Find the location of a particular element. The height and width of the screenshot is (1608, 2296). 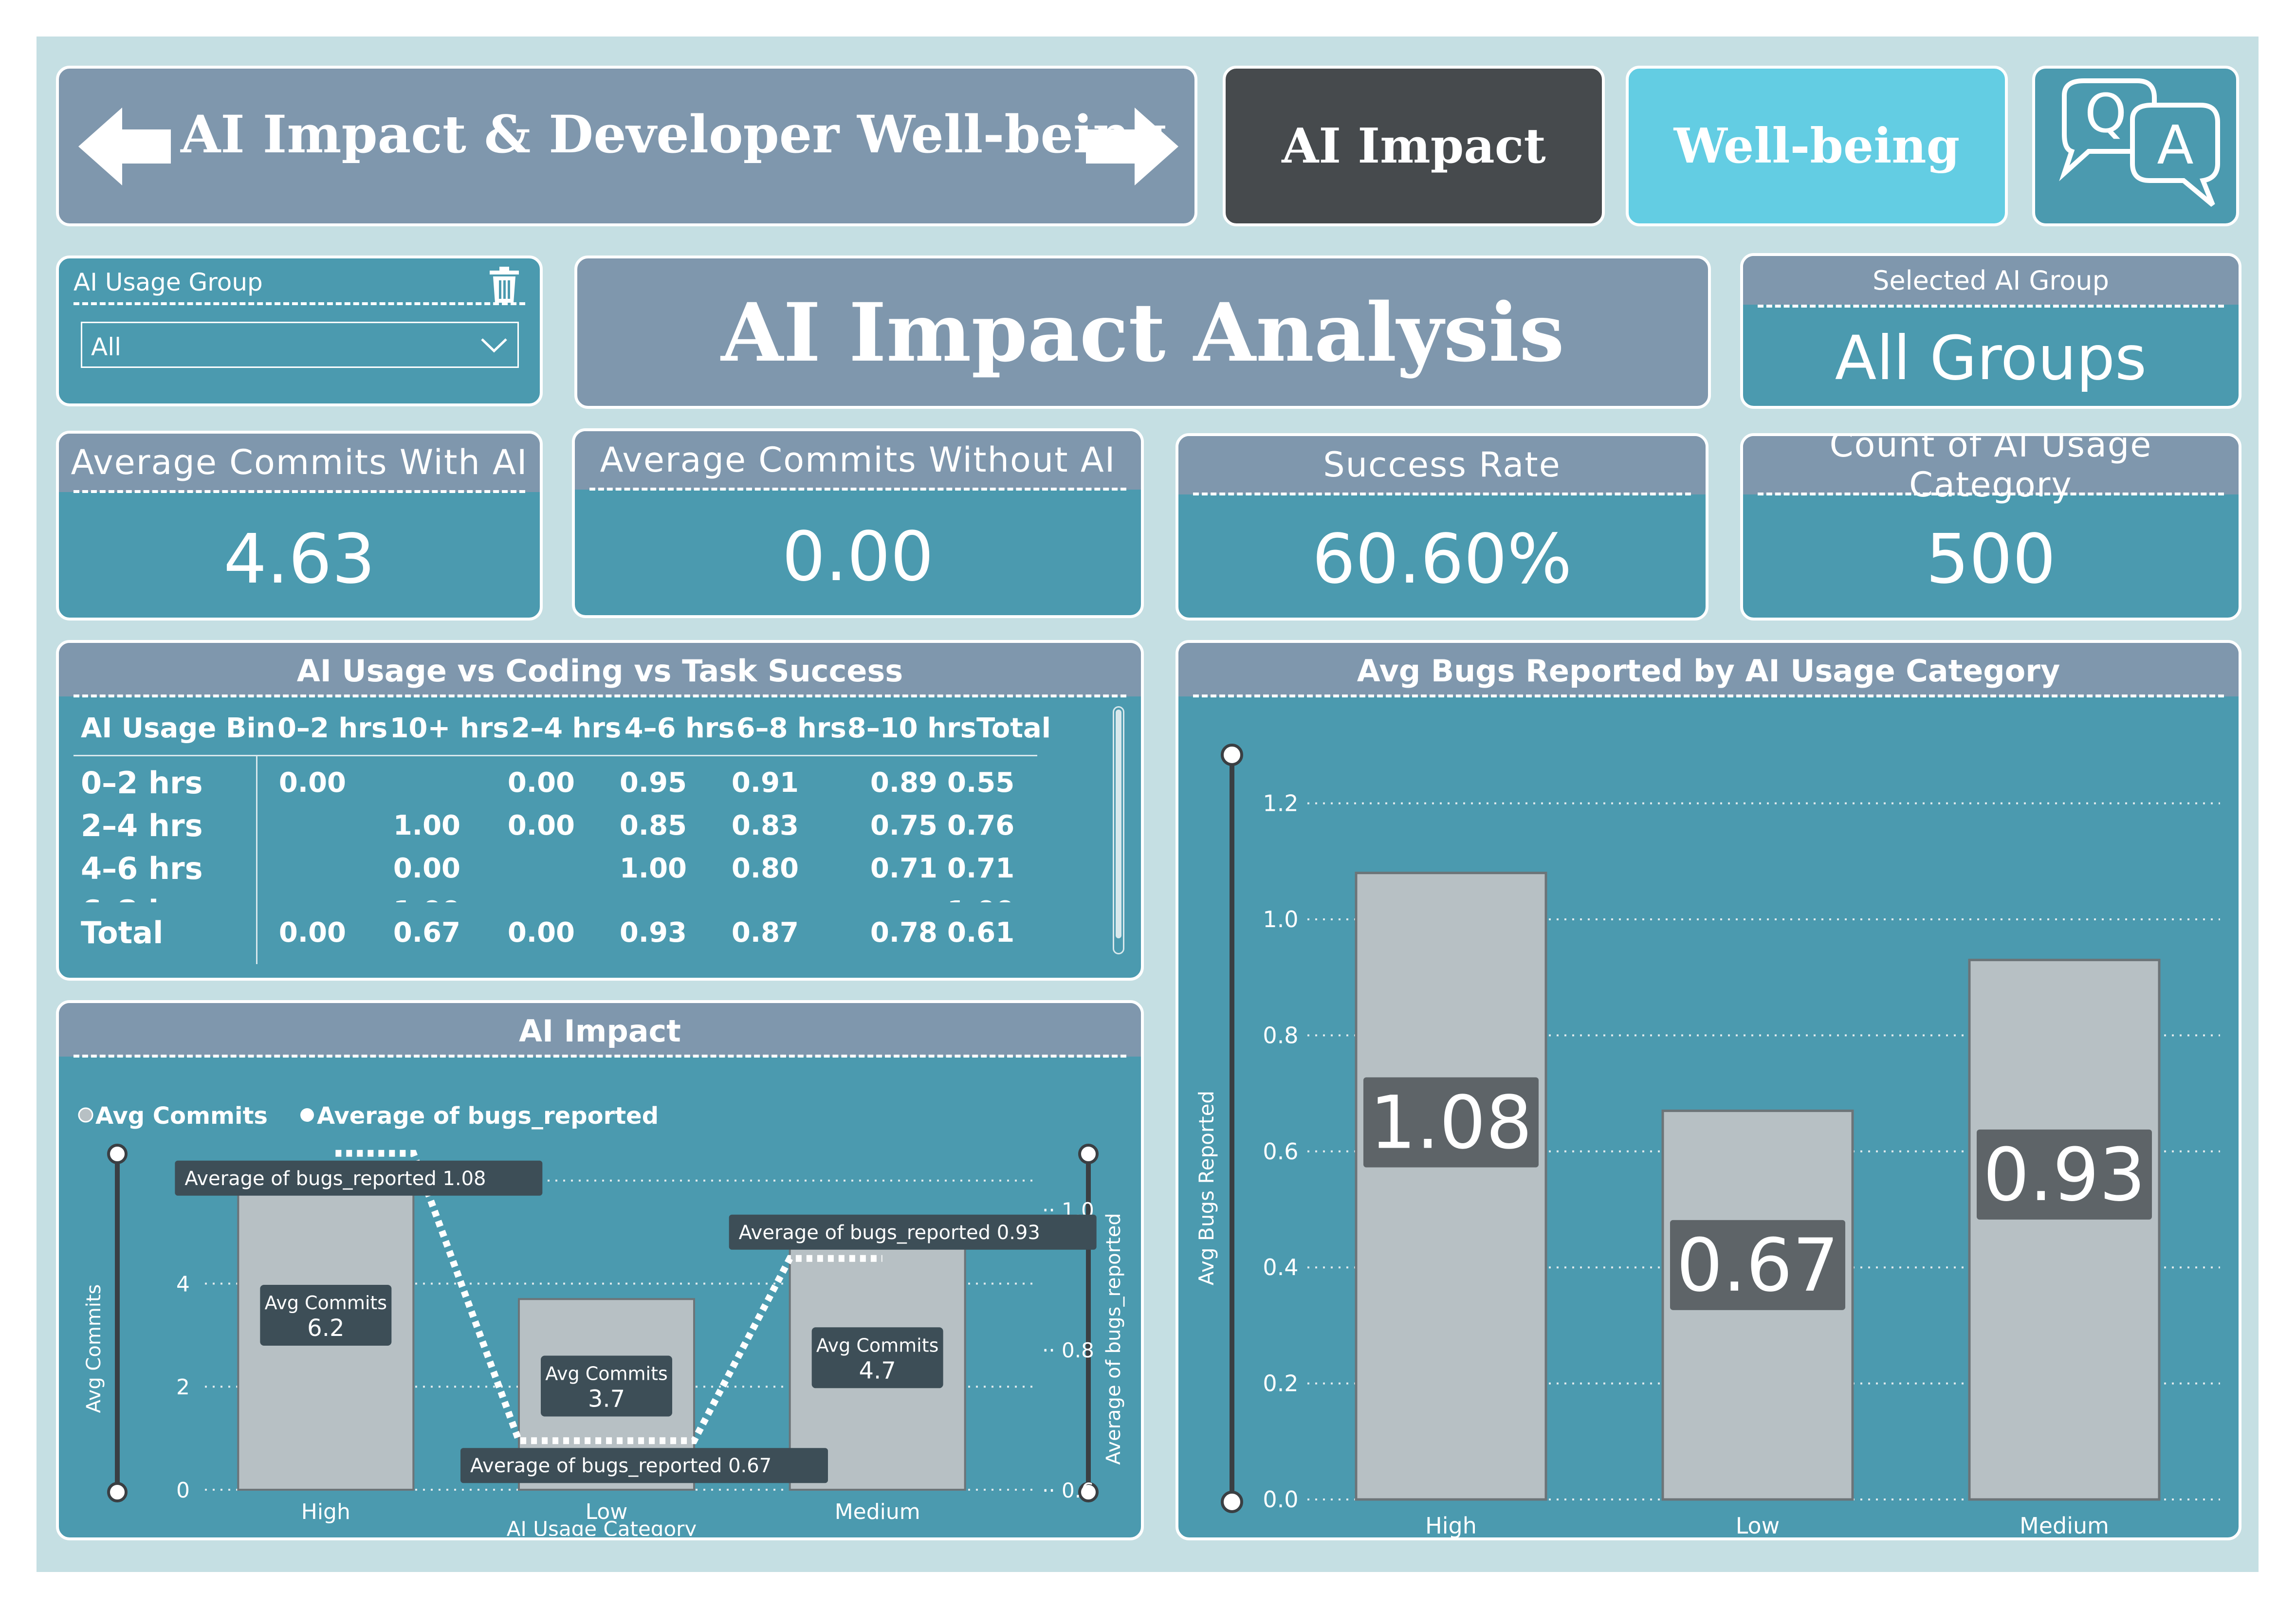

x-tick-label: High is located at coordinates (325, 1511).